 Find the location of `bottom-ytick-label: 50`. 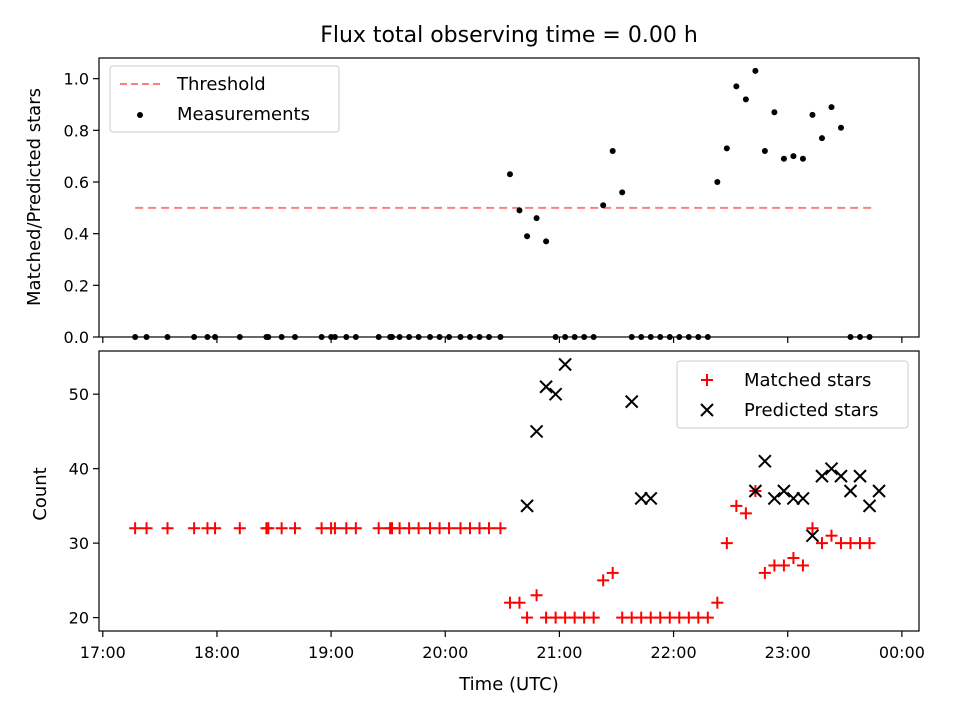

bottom-ytick-label: 50 is located at coordinates (79, 394).